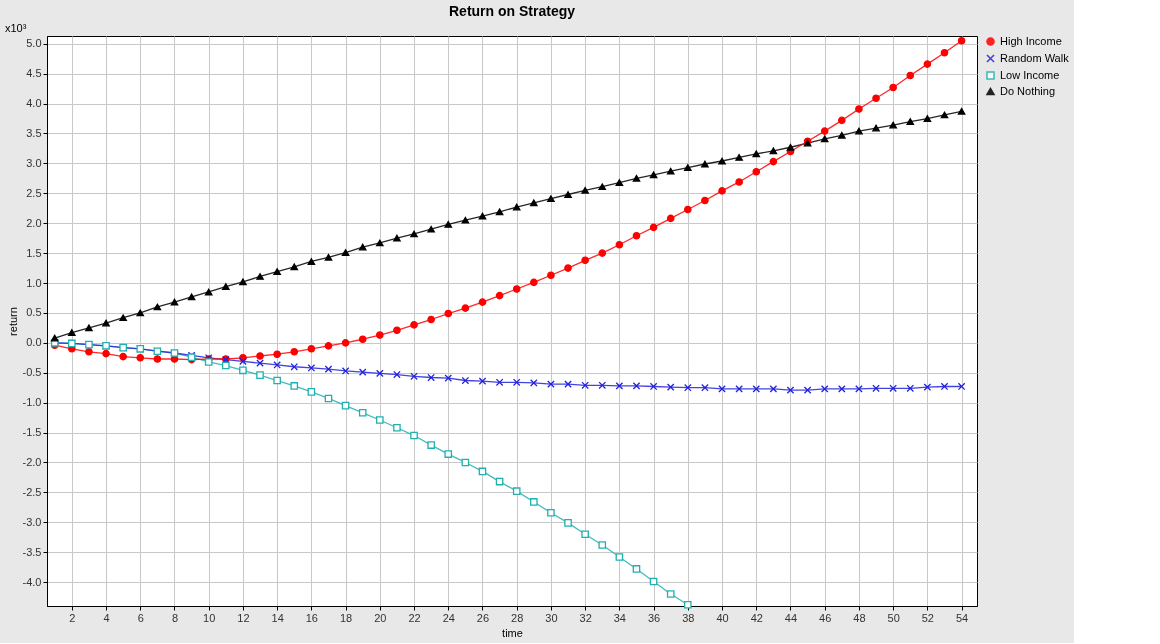  I want to click on y-tick-label: 1.0, so click(34, 282).